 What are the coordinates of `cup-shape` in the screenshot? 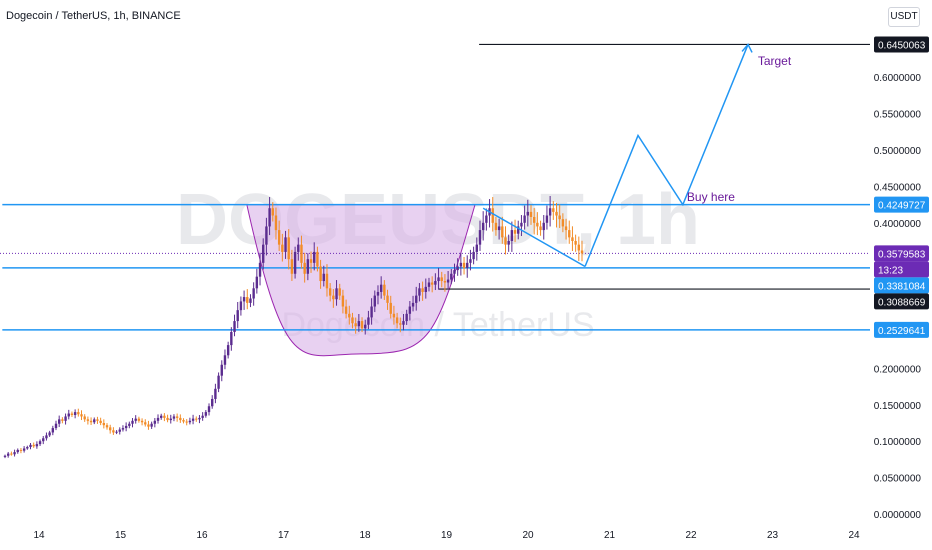 It's located at (361, 280).